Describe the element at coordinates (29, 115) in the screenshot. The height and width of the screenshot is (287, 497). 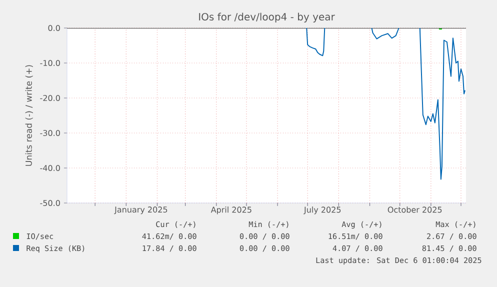
I see `y-axis-title: Units read (-) / write (+)` at that location.